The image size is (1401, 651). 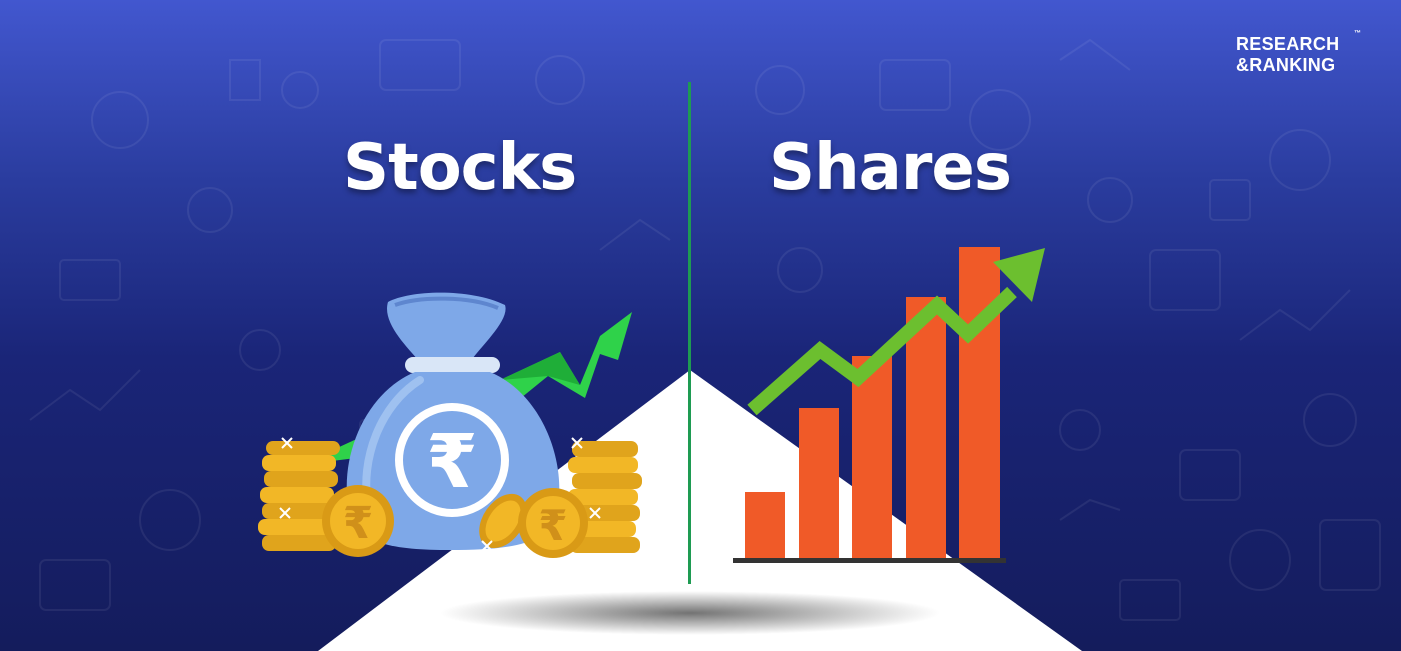 I want to click on trademark-mark: ™, so click(x=1358, y=33).